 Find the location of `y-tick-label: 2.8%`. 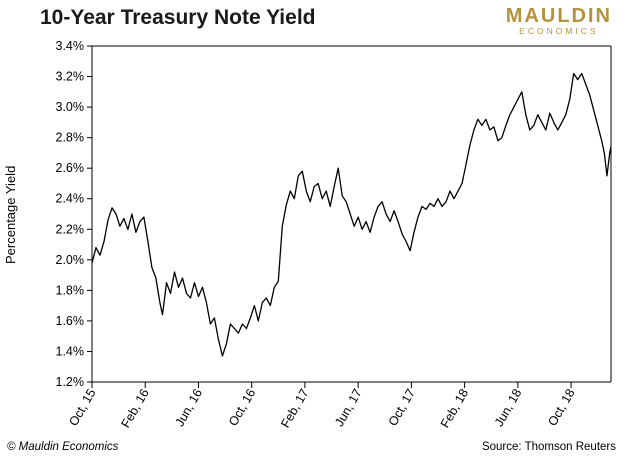

y-tick-label: 2.8% is located at coordinates (70, 138).